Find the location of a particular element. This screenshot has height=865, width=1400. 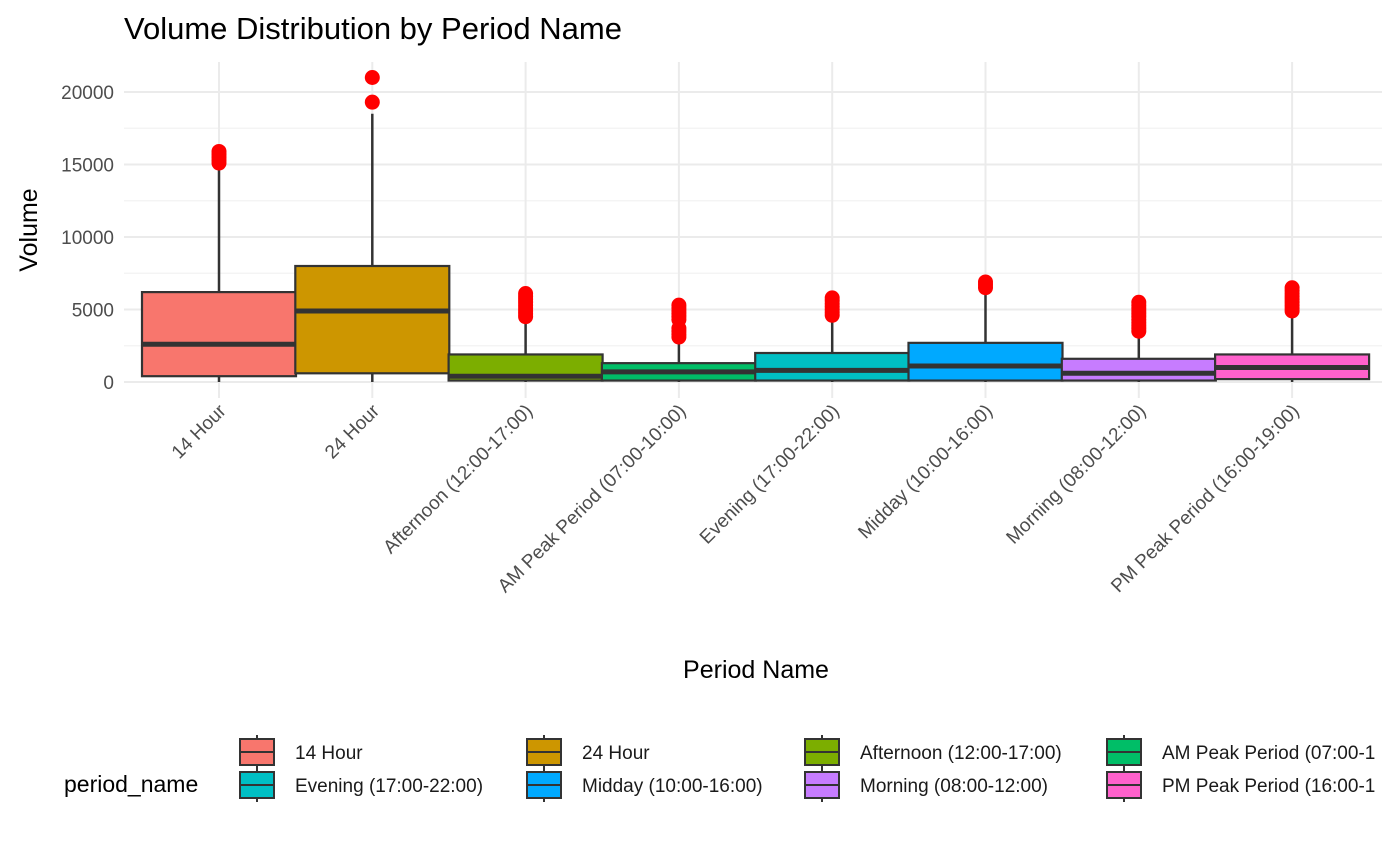

legend-label: Afternoon (12:00-17:00) is located at coordinates (961, 753).